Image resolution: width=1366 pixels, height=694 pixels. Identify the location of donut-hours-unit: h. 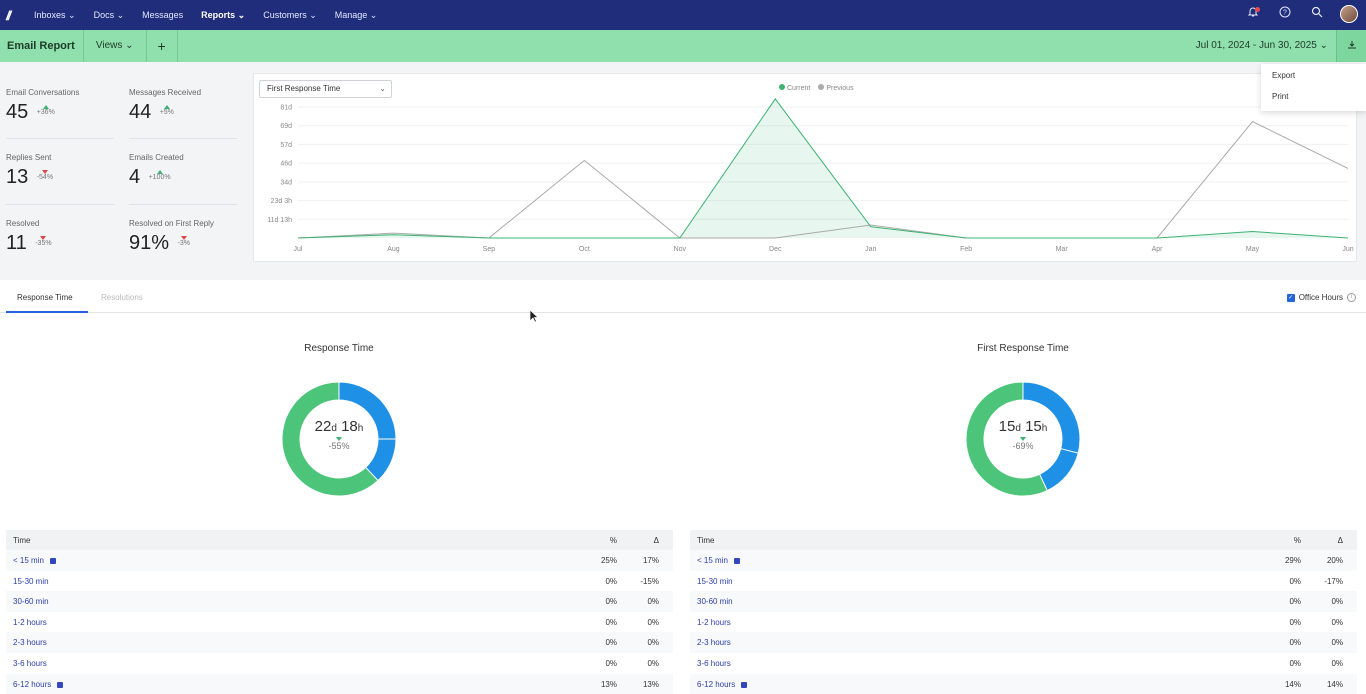
(360, 428).